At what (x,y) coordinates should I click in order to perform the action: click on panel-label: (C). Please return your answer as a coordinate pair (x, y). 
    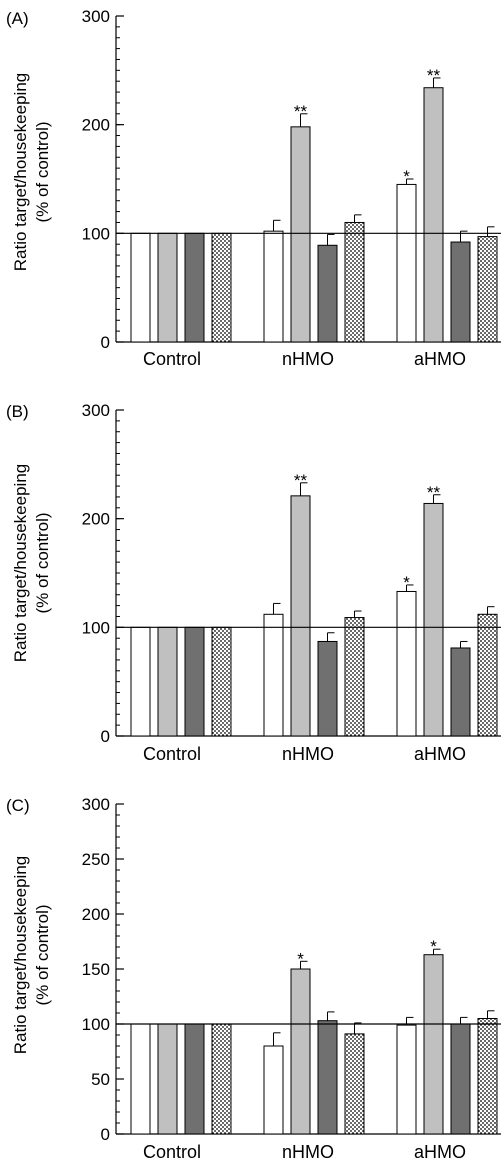
    Looking at the image, I should click on (18, 805).